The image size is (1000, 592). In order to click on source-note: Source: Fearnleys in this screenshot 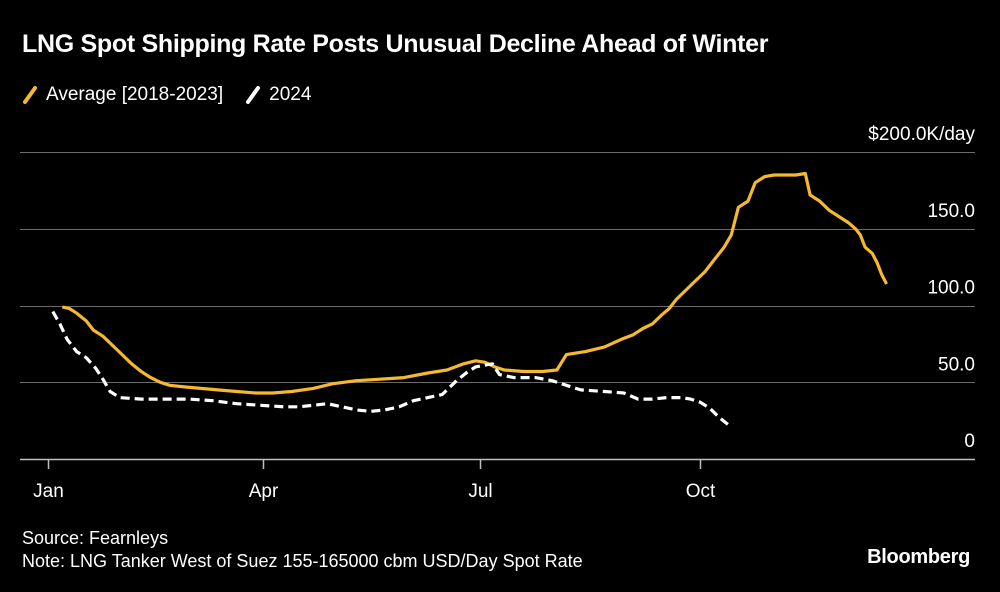, I will do `click(95, 538)`.